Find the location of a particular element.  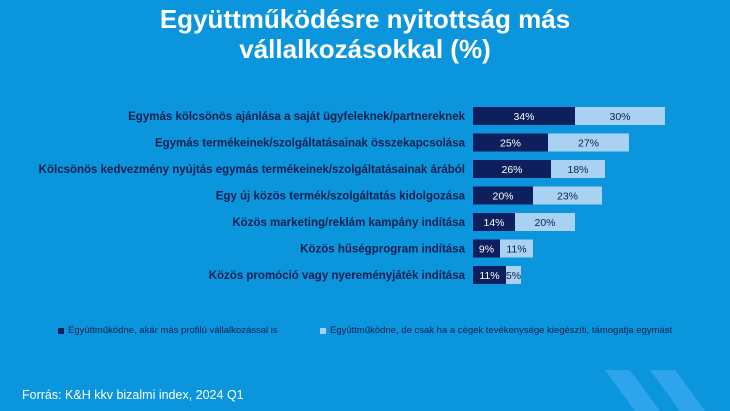

data-label-series-1: 26% is located at coordinates (511, 170).